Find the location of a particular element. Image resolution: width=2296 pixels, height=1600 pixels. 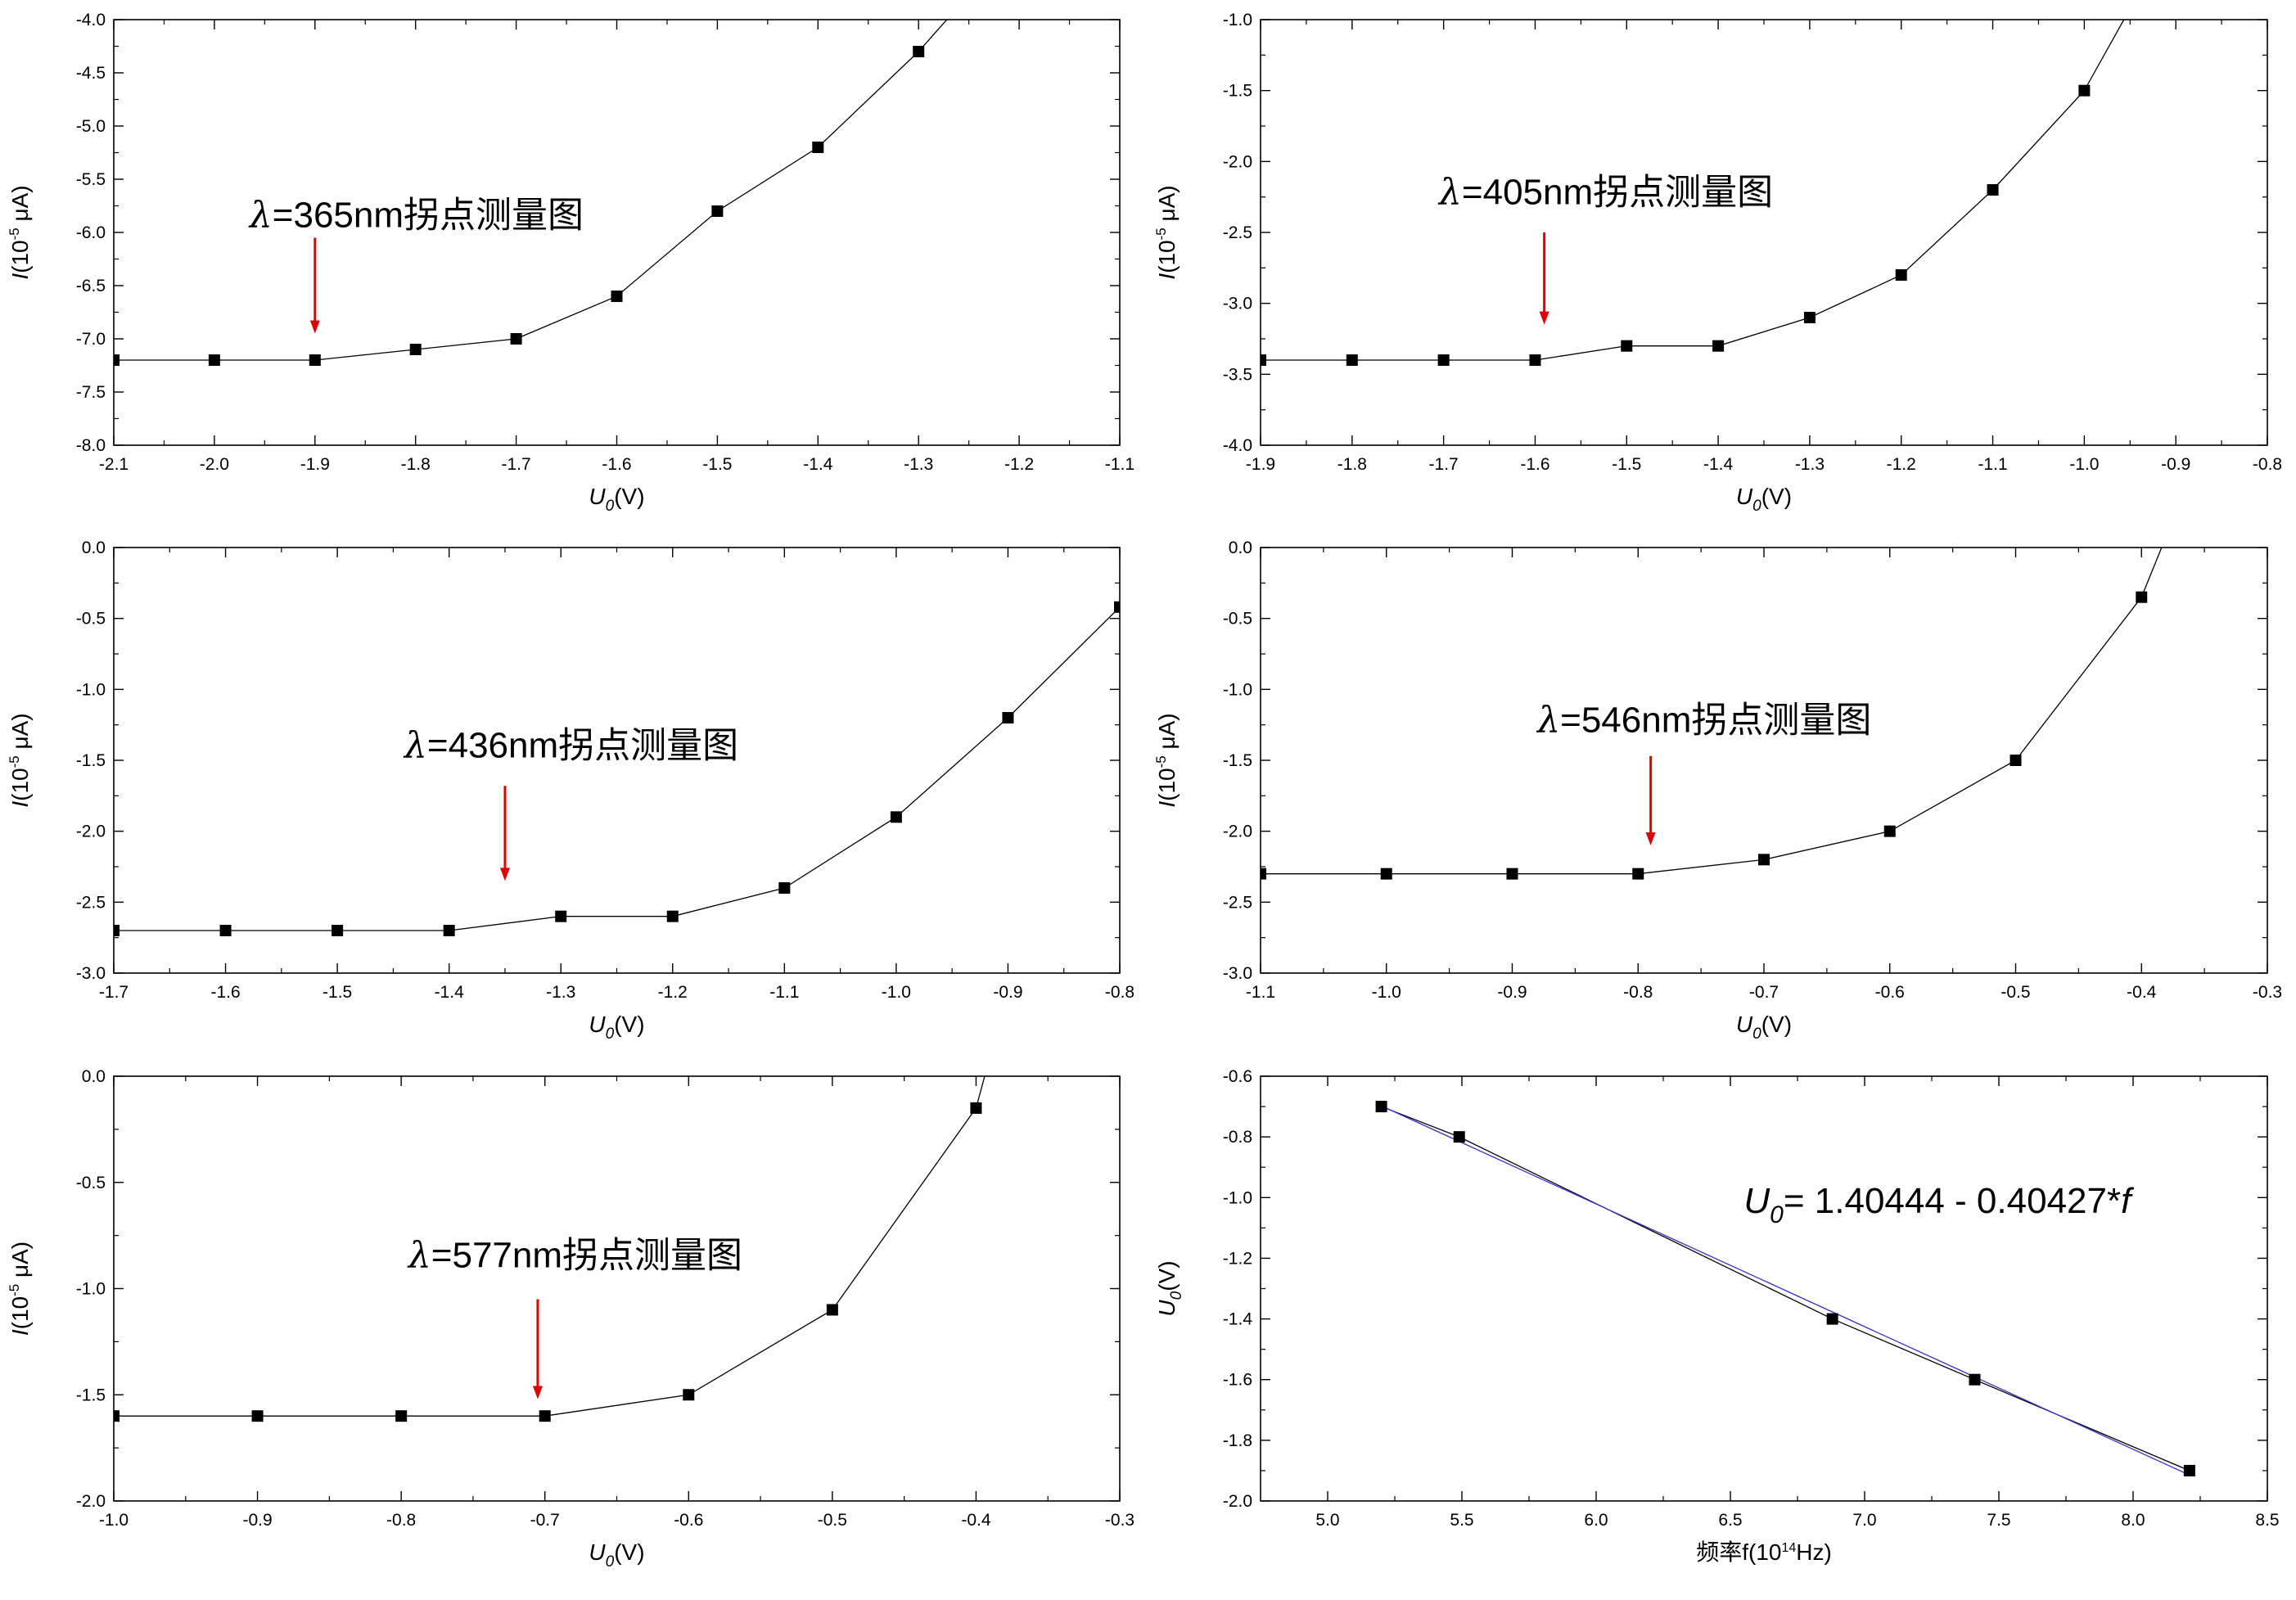

wavelength-label: λ=436nm拐点测量图 is located at coordinates (570, 746).